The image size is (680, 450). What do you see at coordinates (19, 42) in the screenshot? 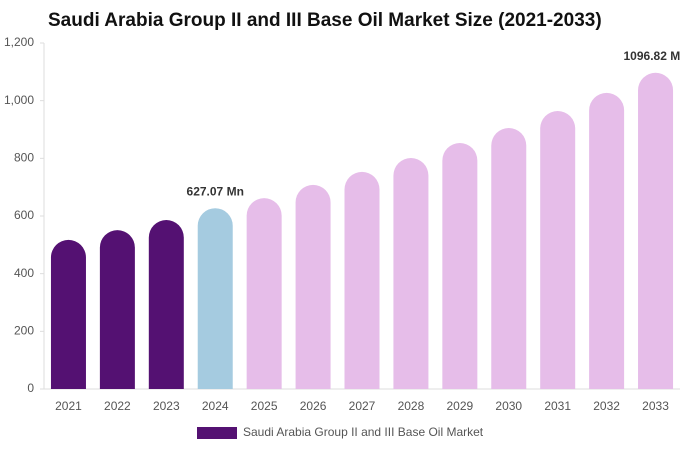
I see `y-tick-label: 1,200` at bounding box center [19, 42].